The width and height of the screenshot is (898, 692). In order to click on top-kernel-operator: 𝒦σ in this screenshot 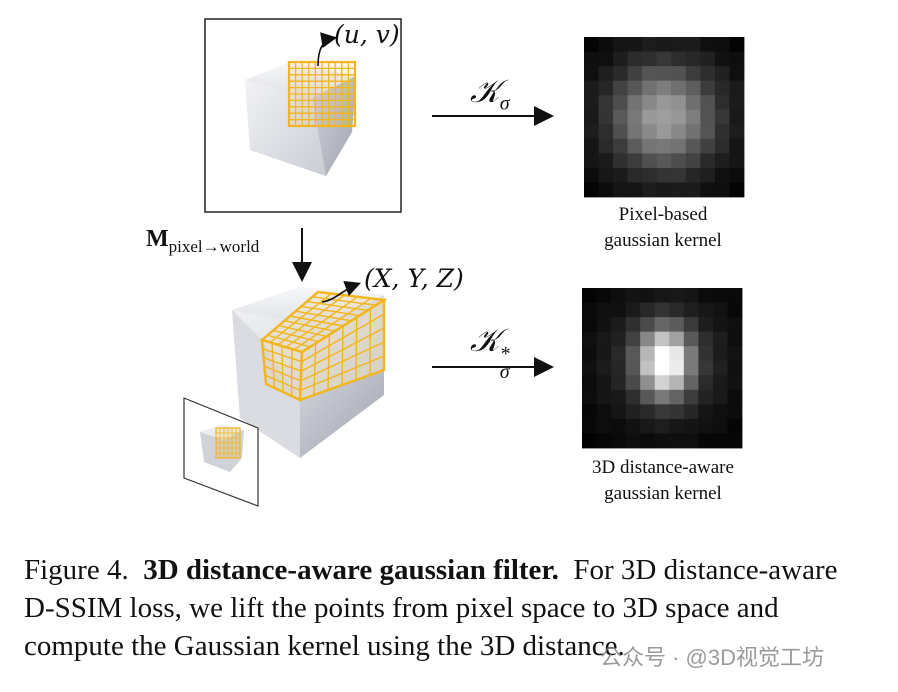, I will do `click(490, 94)`.